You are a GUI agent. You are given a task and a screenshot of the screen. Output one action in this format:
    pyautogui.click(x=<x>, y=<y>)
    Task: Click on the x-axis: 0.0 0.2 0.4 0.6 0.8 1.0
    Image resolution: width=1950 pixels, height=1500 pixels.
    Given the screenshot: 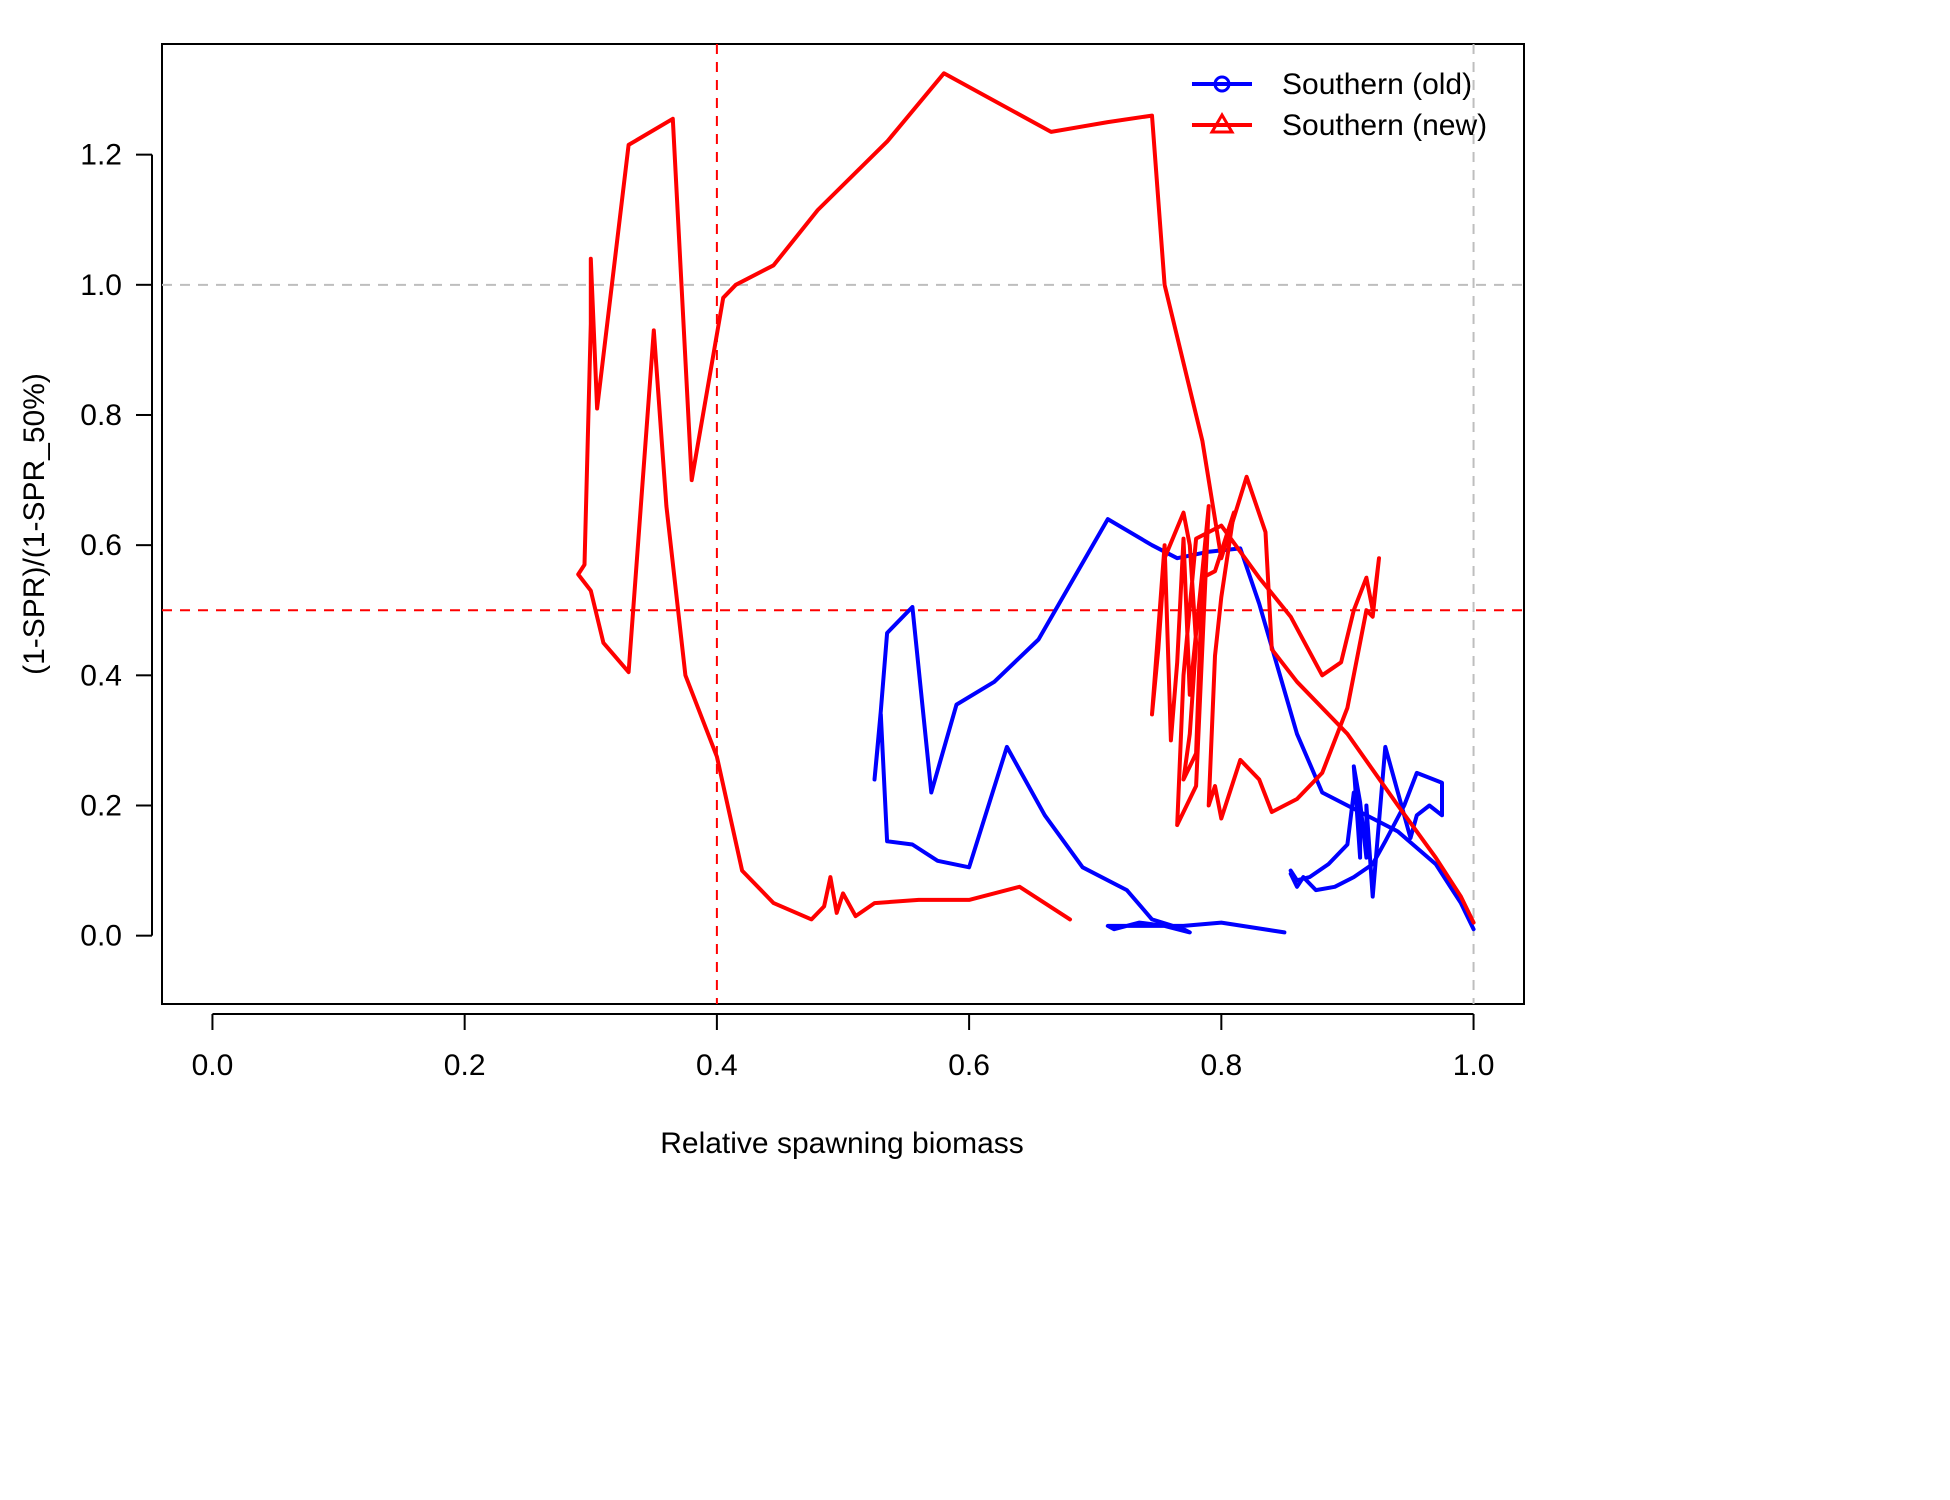 What is the action you would take?
    pyautogui.click(x=843, y=1047)
    